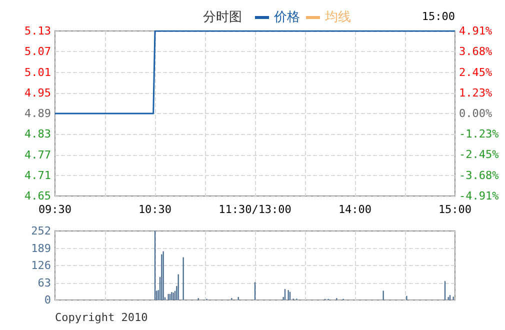 The width and height of the screenshot is (505, 330). I want to click on y2-tick-label: -1.23%, so click(479, 134).